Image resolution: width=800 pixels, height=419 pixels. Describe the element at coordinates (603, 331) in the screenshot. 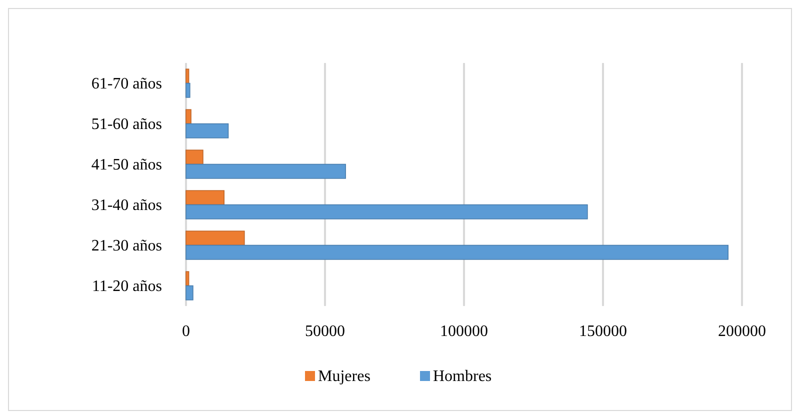

I see `x-tick-label: 150000` at that location.